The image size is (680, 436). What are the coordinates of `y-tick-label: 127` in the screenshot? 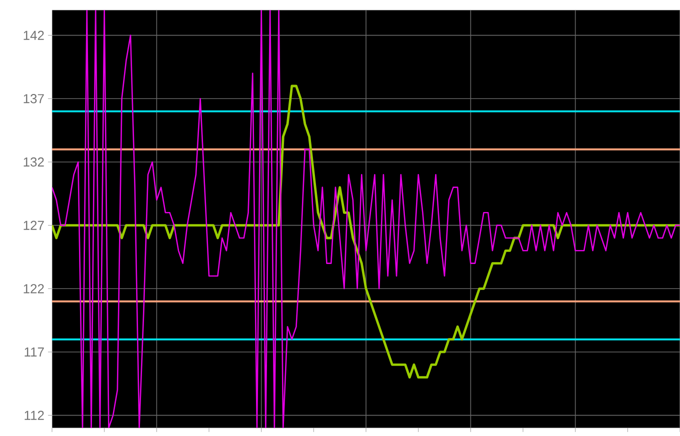 It's located at (34, 225).